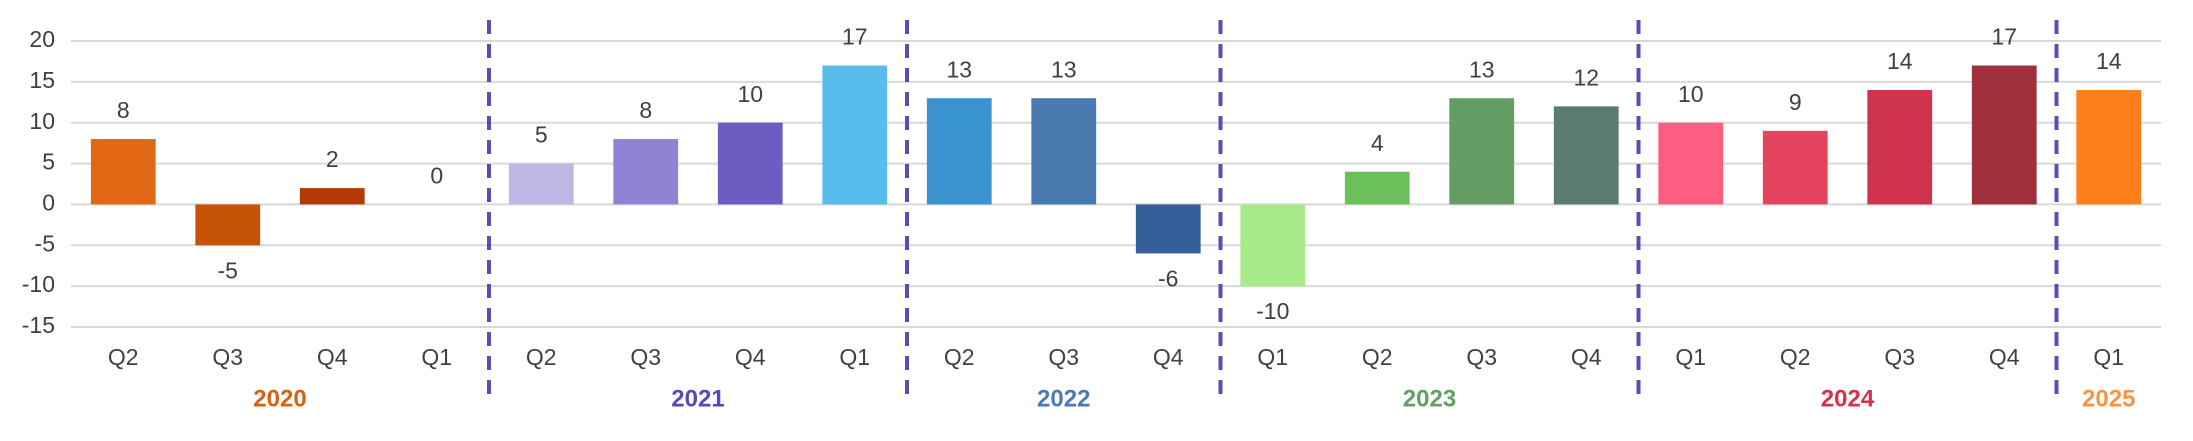  What do you see at coordinates (1377, 143) in the screenshot?
I see `value-label: 4` at bounding box center [1377, 143].